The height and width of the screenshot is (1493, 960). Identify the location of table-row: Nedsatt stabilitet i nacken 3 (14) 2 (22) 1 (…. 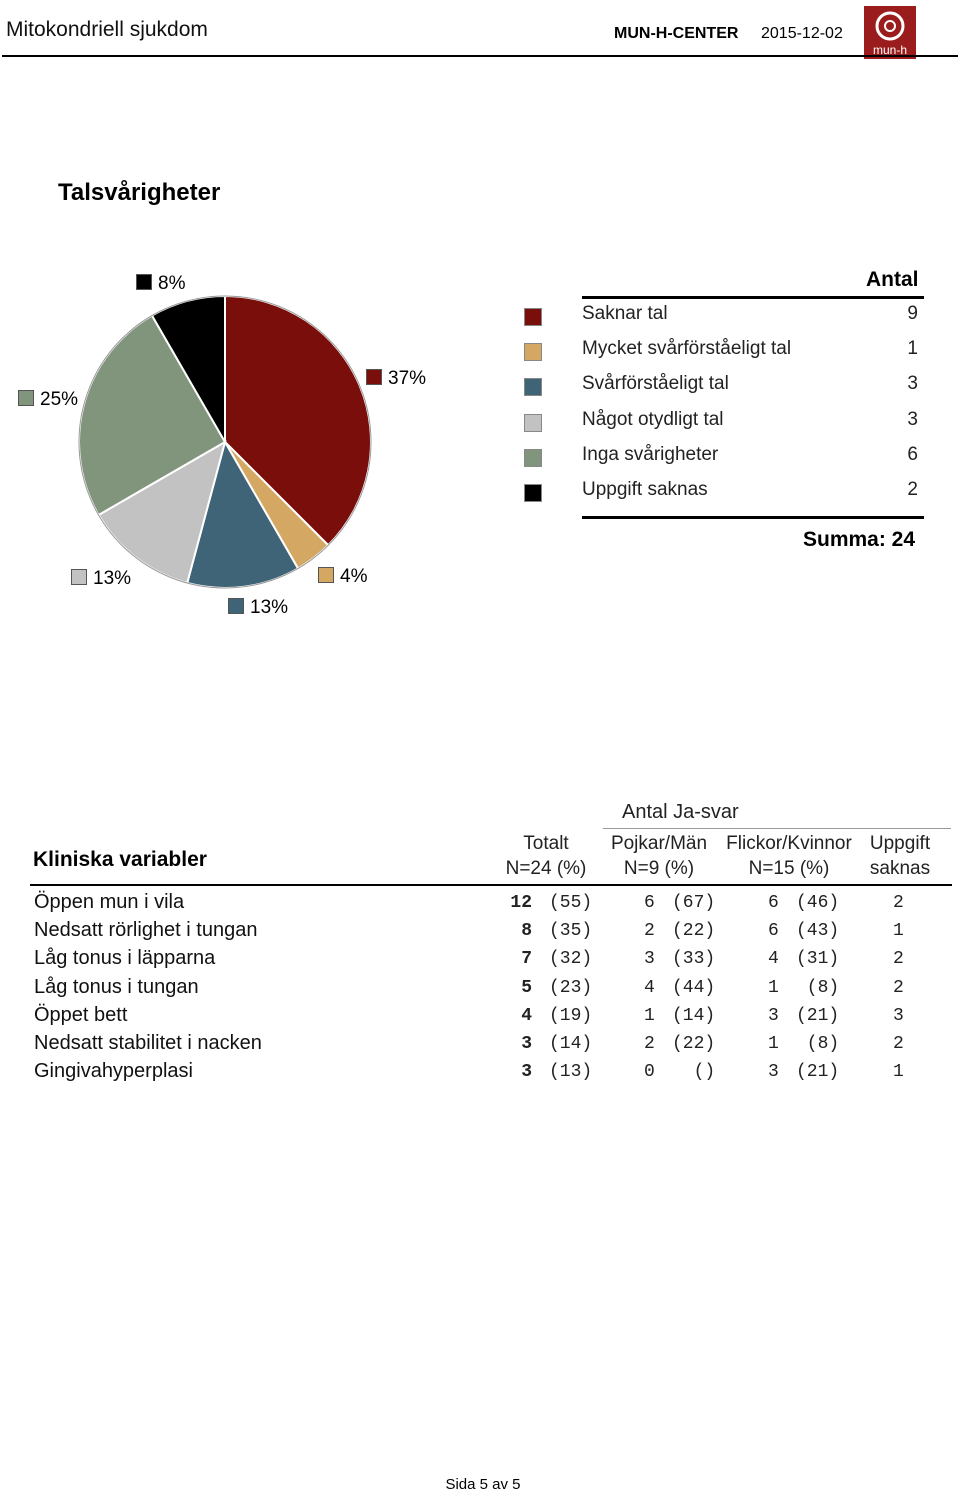
(480, 1044).